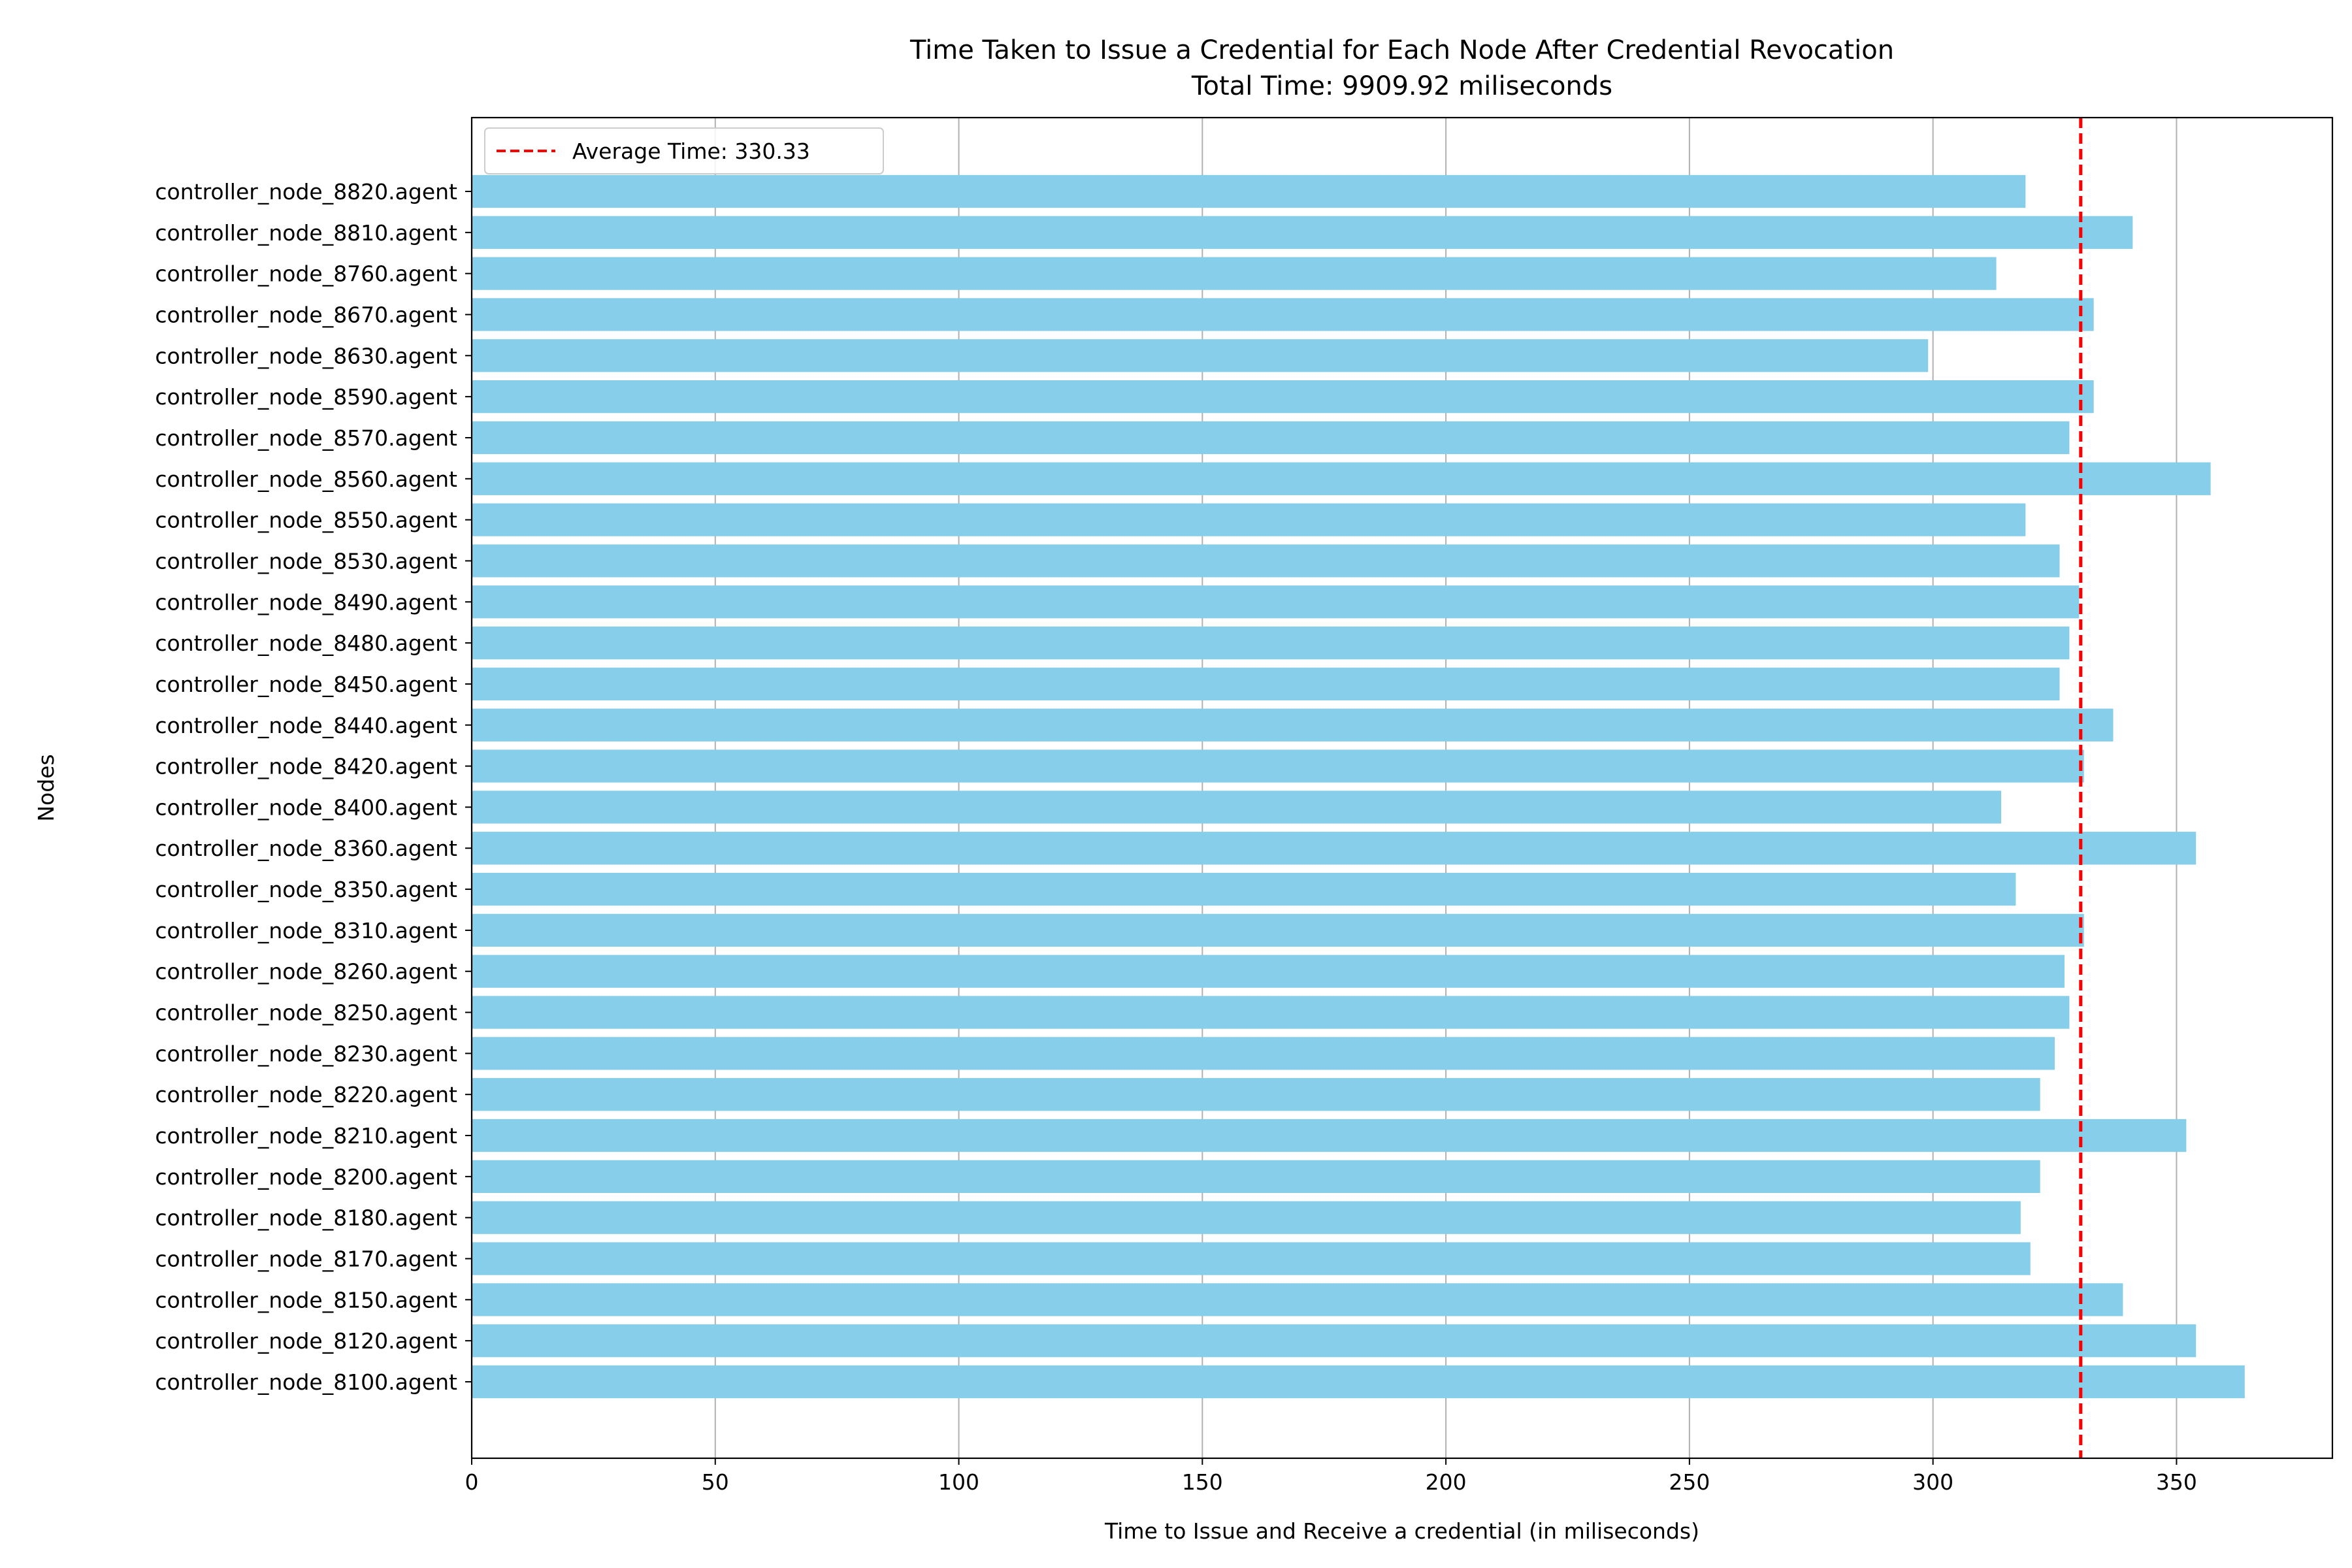 The image size is (2352, 1568). Describe the element at coordinates (1689, 1482) in the screenshot. I see `x-tick-label: 250` at that location.